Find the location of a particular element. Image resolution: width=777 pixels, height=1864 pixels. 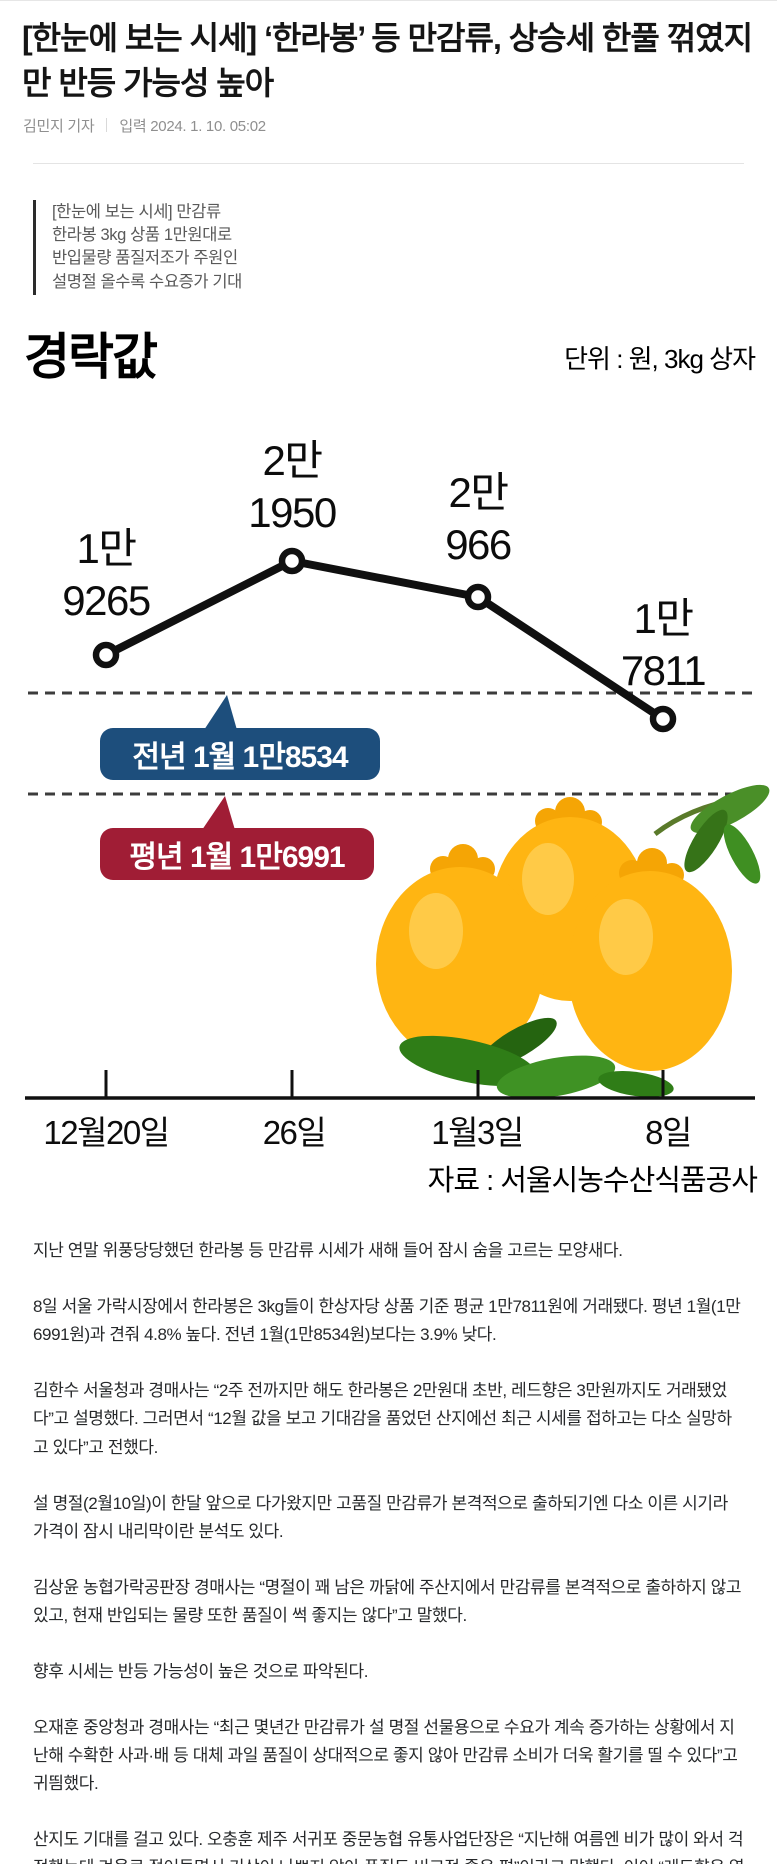

publish-time: 입력 2024. 1. 10. 05:02 is located at coordinates (192, 126).